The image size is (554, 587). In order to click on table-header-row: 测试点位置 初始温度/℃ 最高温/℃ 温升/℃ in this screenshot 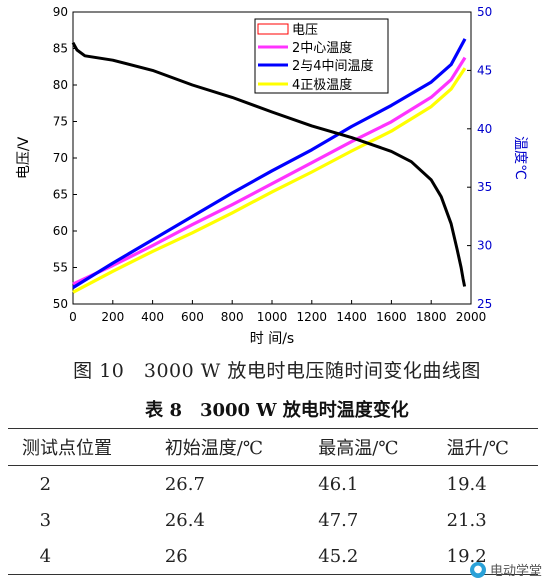, I will do `click(273, 447)`.